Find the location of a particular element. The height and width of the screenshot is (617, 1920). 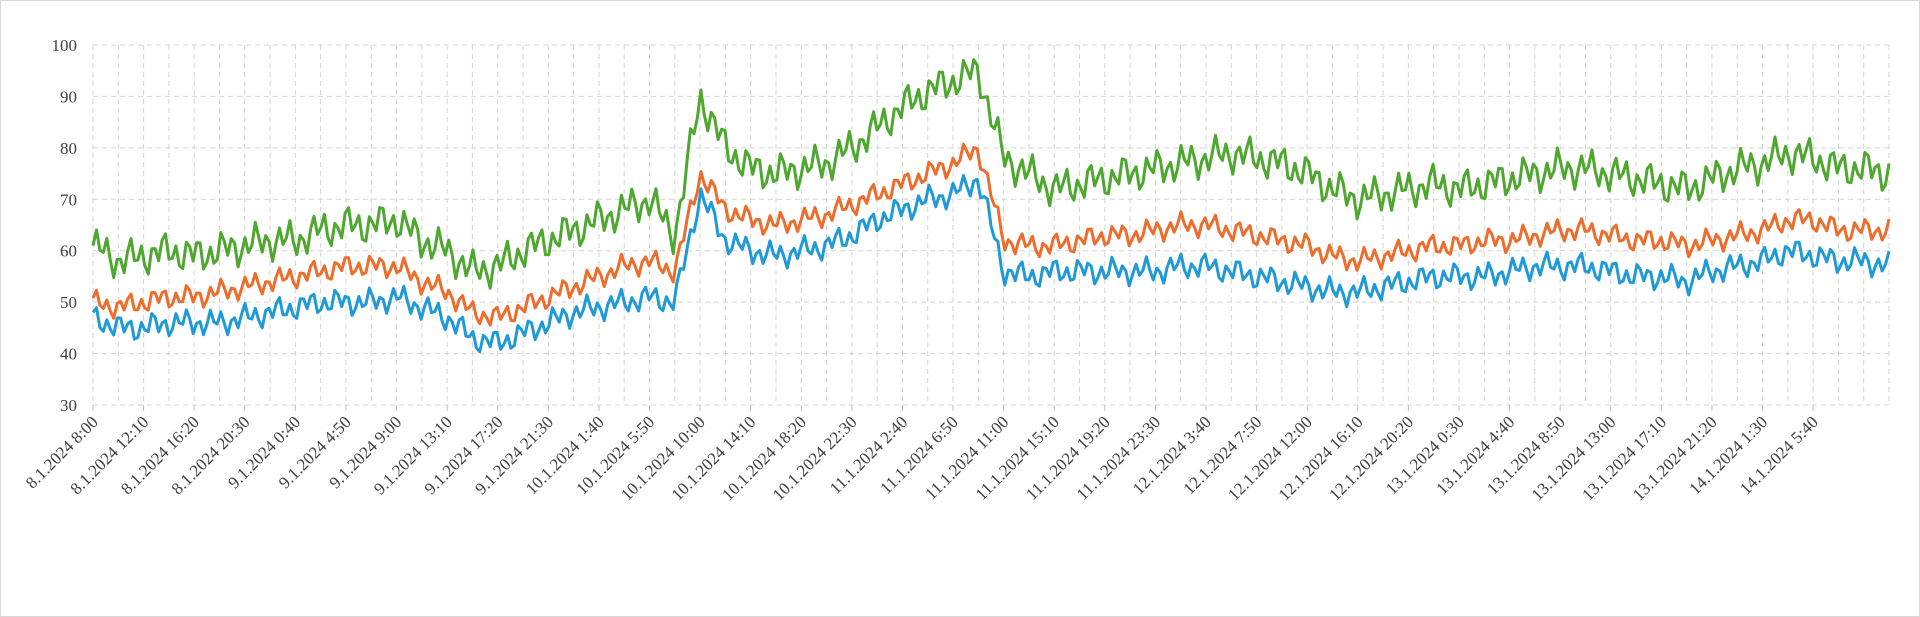

y-tick-label: 70 is located at coordinates (68, 199).